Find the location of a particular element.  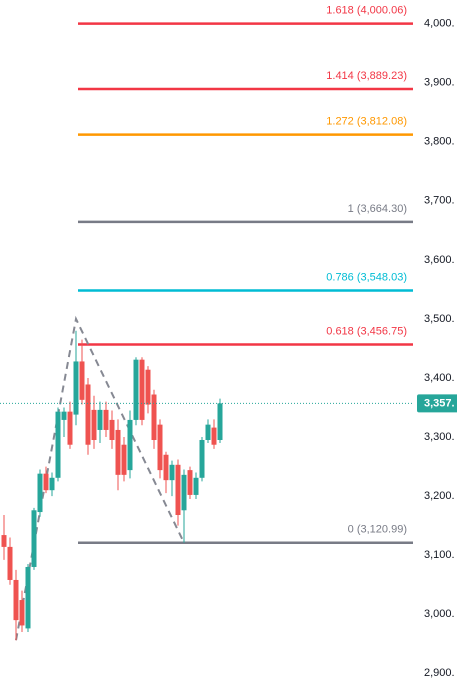

fib-label: 1 (3,664.30) is located at coordinates (377, 209).